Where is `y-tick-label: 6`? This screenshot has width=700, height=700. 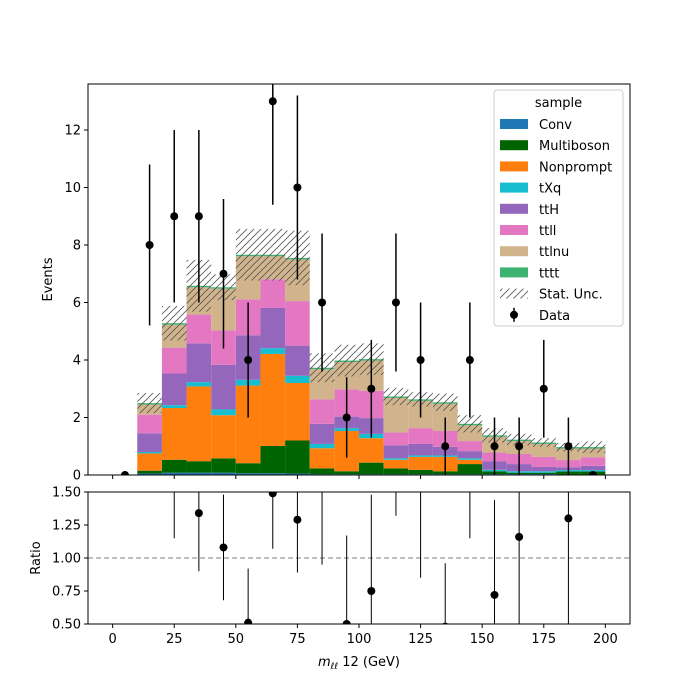 y-tick-label: 6 is located at coordinates (77, 303).